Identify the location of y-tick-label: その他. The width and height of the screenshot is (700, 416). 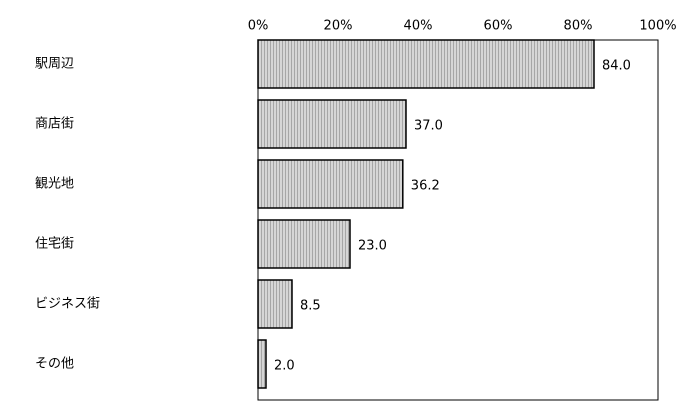
(54, 364).